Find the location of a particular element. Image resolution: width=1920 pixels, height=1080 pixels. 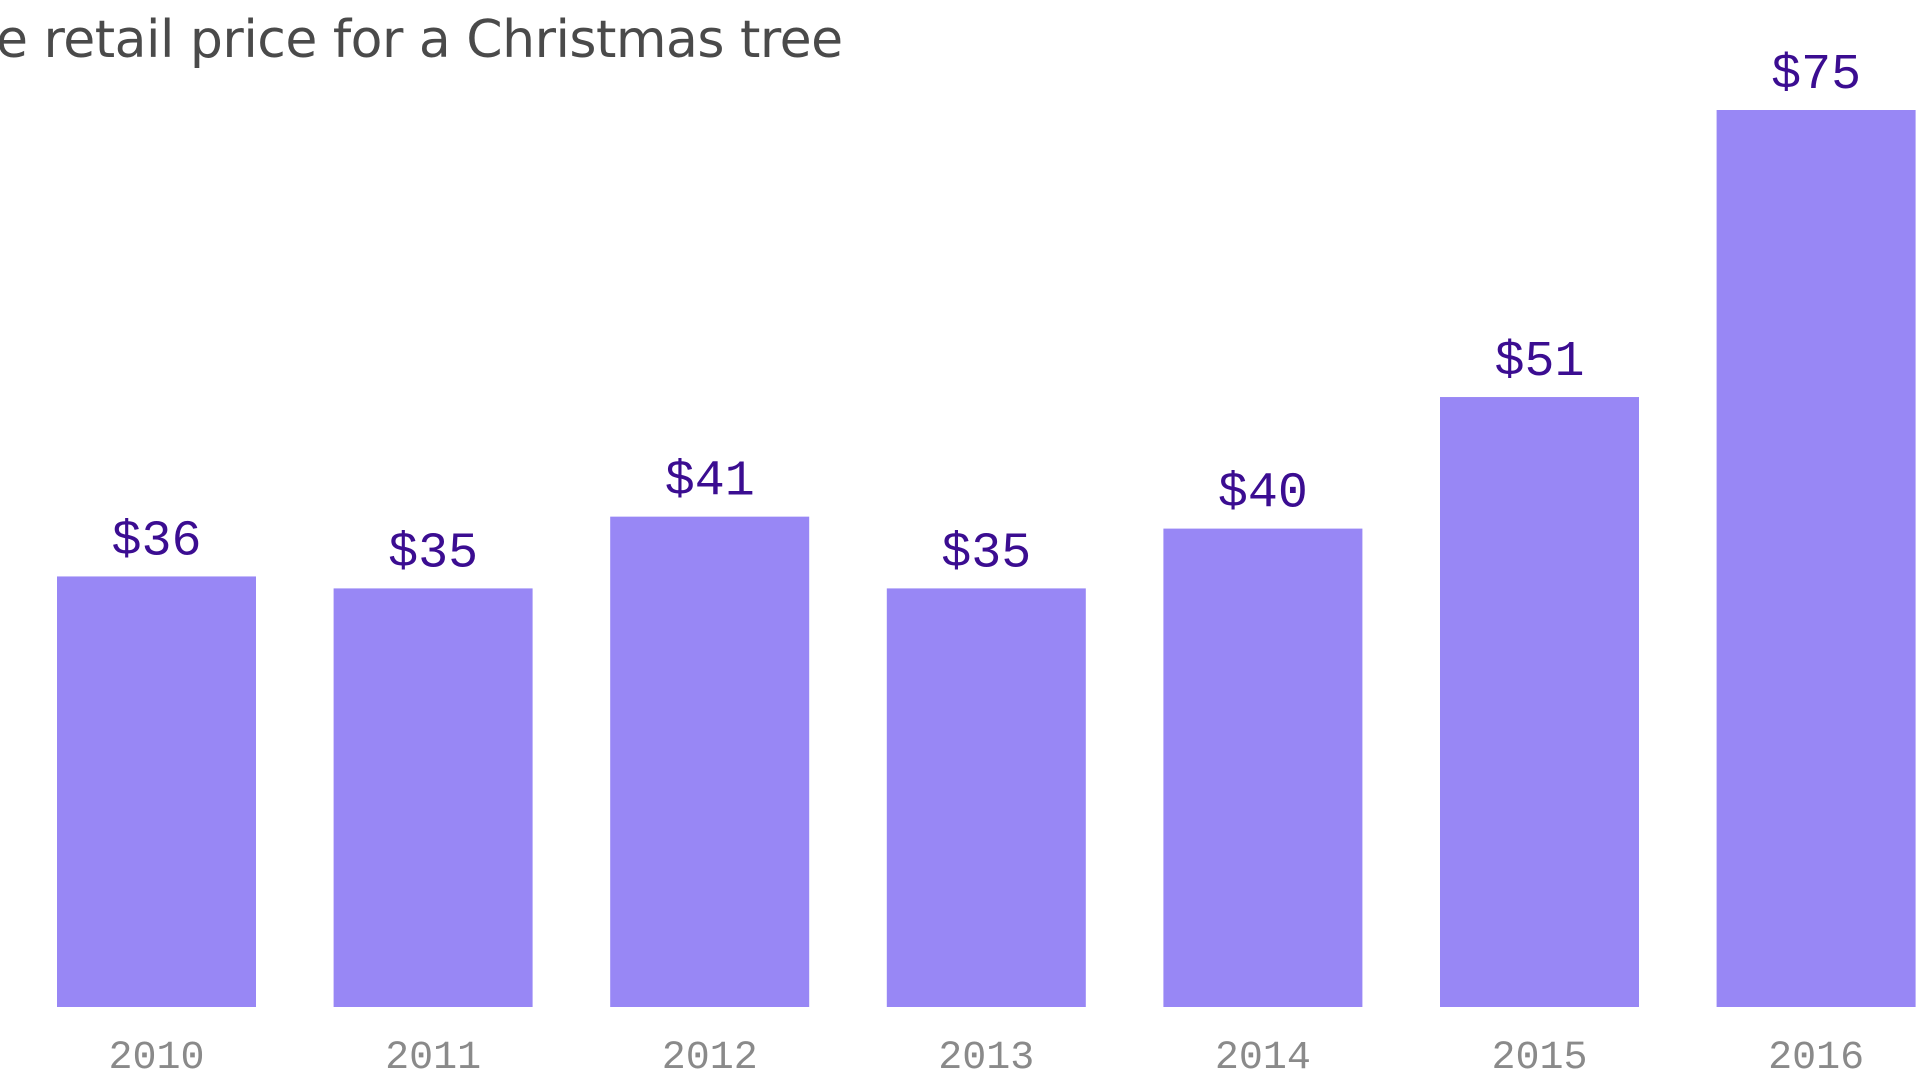

x-tick-label: 2010 is located at coordinates (156, 1058).